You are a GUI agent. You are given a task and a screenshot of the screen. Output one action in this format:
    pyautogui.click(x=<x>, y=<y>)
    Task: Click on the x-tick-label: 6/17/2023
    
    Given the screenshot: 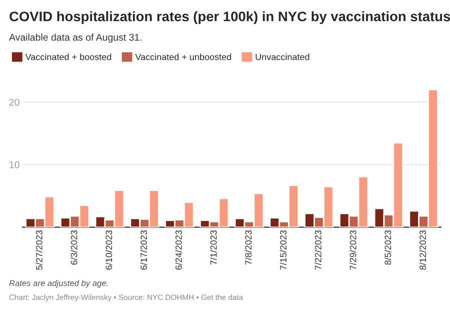 What is the action you would take?
    pyautogui.click(x=143, y=250)
    